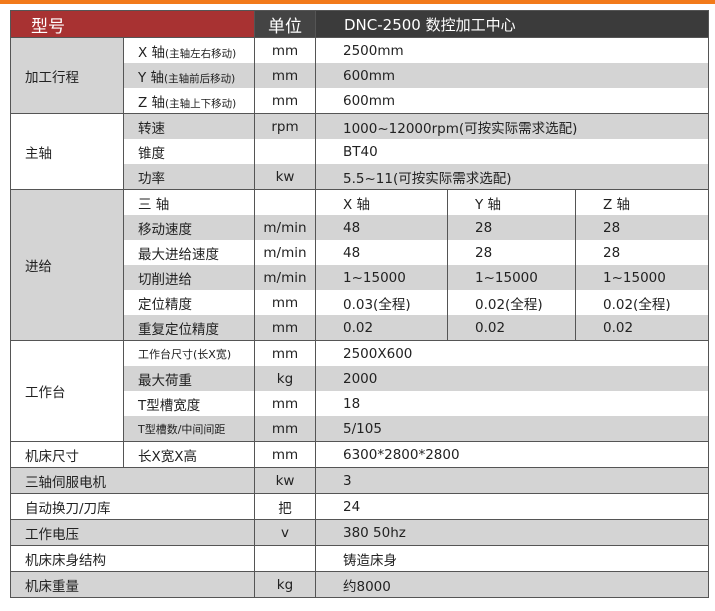  I want to click on header-row: 型号 单位 DNC-2500 数控加工中心, so click(360, 24).